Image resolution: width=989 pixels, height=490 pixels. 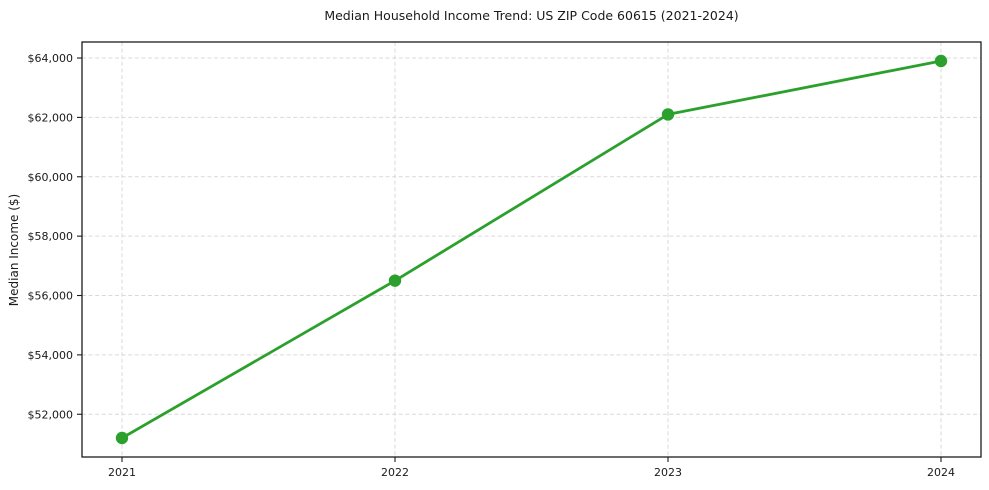 What do you see at coordinates (395, 280) in the screenshot?
I see `data-point-2022` at bounding box center [395, 280].